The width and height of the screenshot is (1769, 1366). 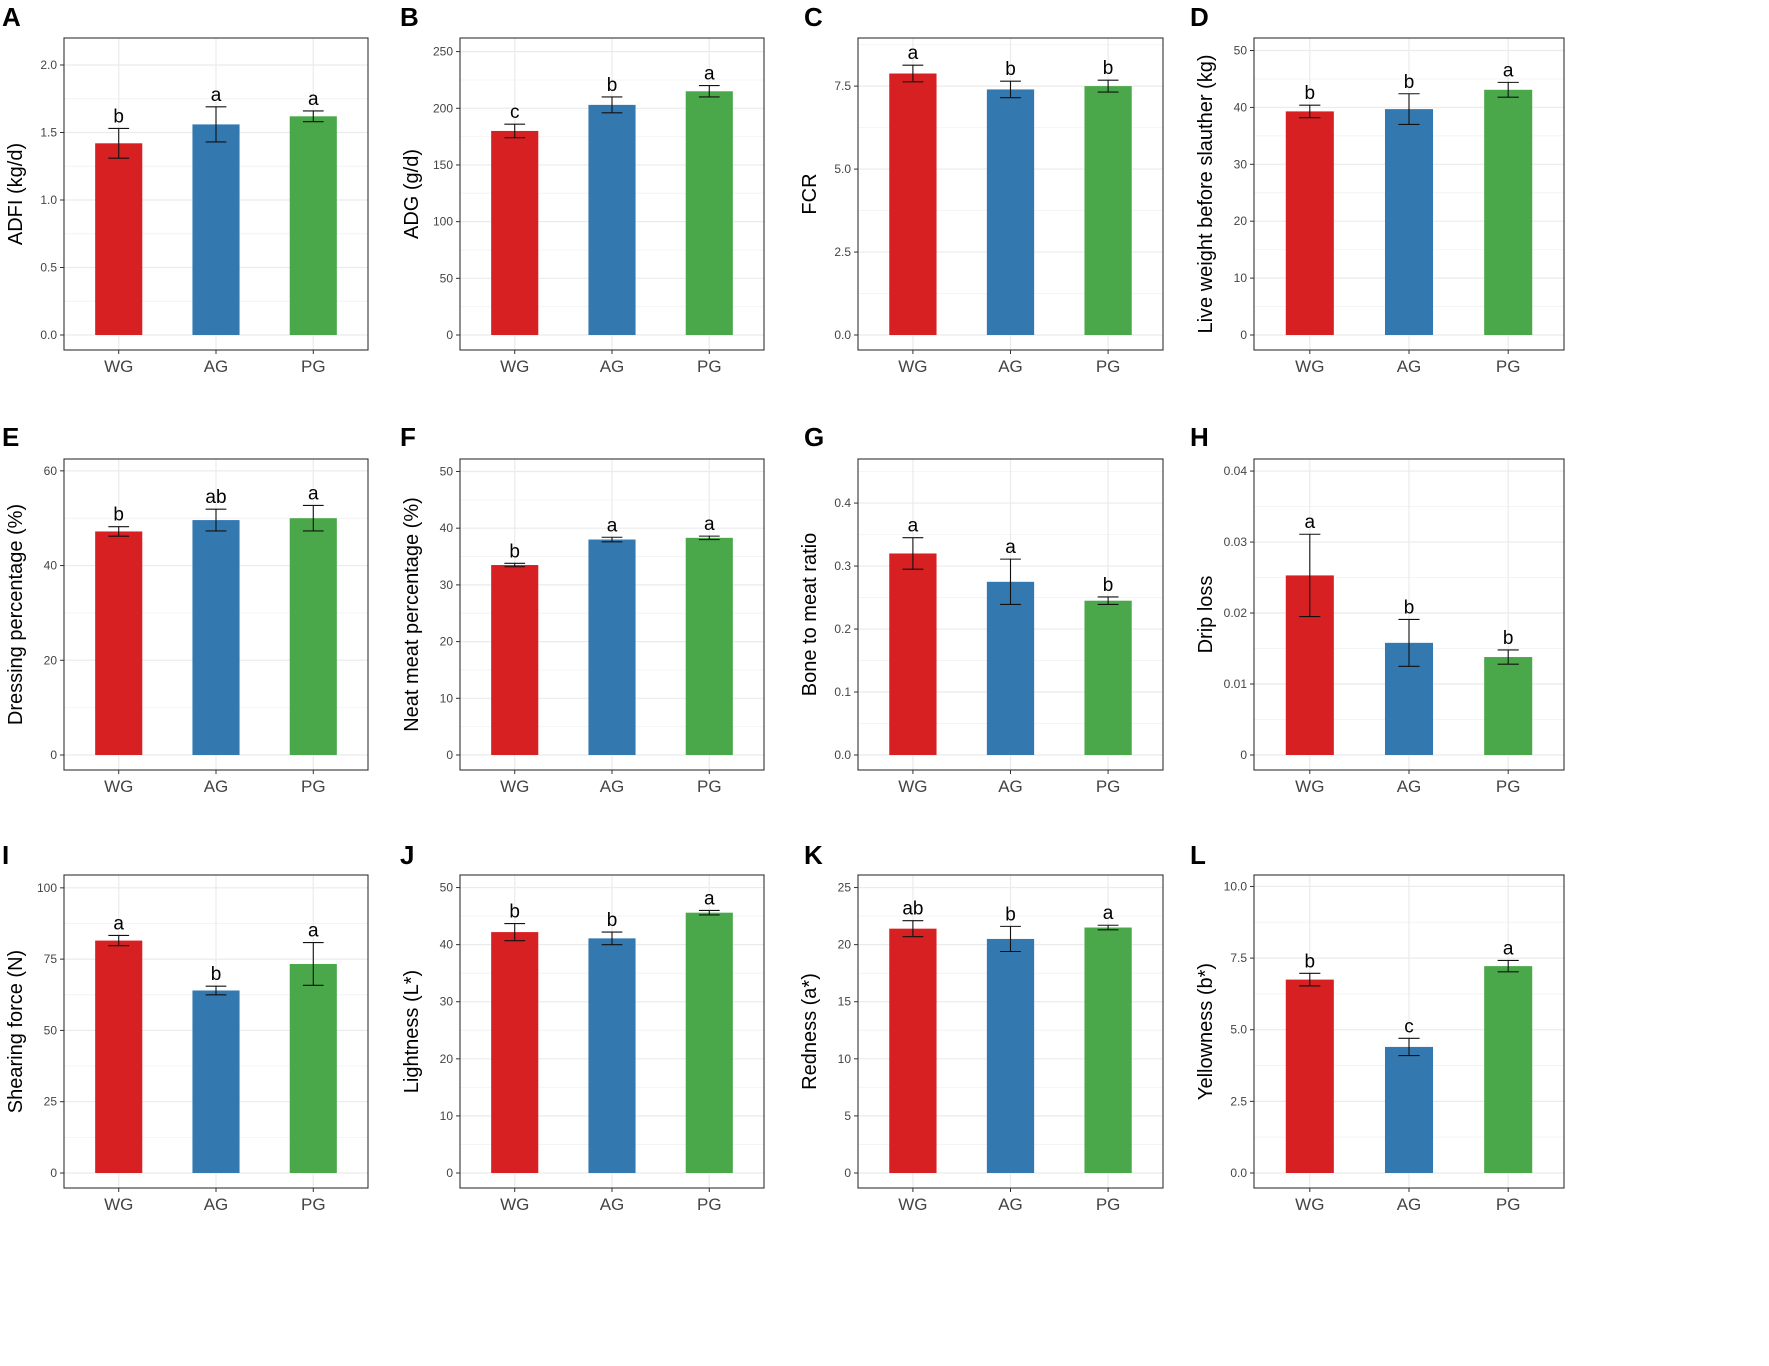 What do you see at coordinates (842, 692) in the screenshot?
I see `y-tick-label: 0.1` at bounding box center [842, 692].